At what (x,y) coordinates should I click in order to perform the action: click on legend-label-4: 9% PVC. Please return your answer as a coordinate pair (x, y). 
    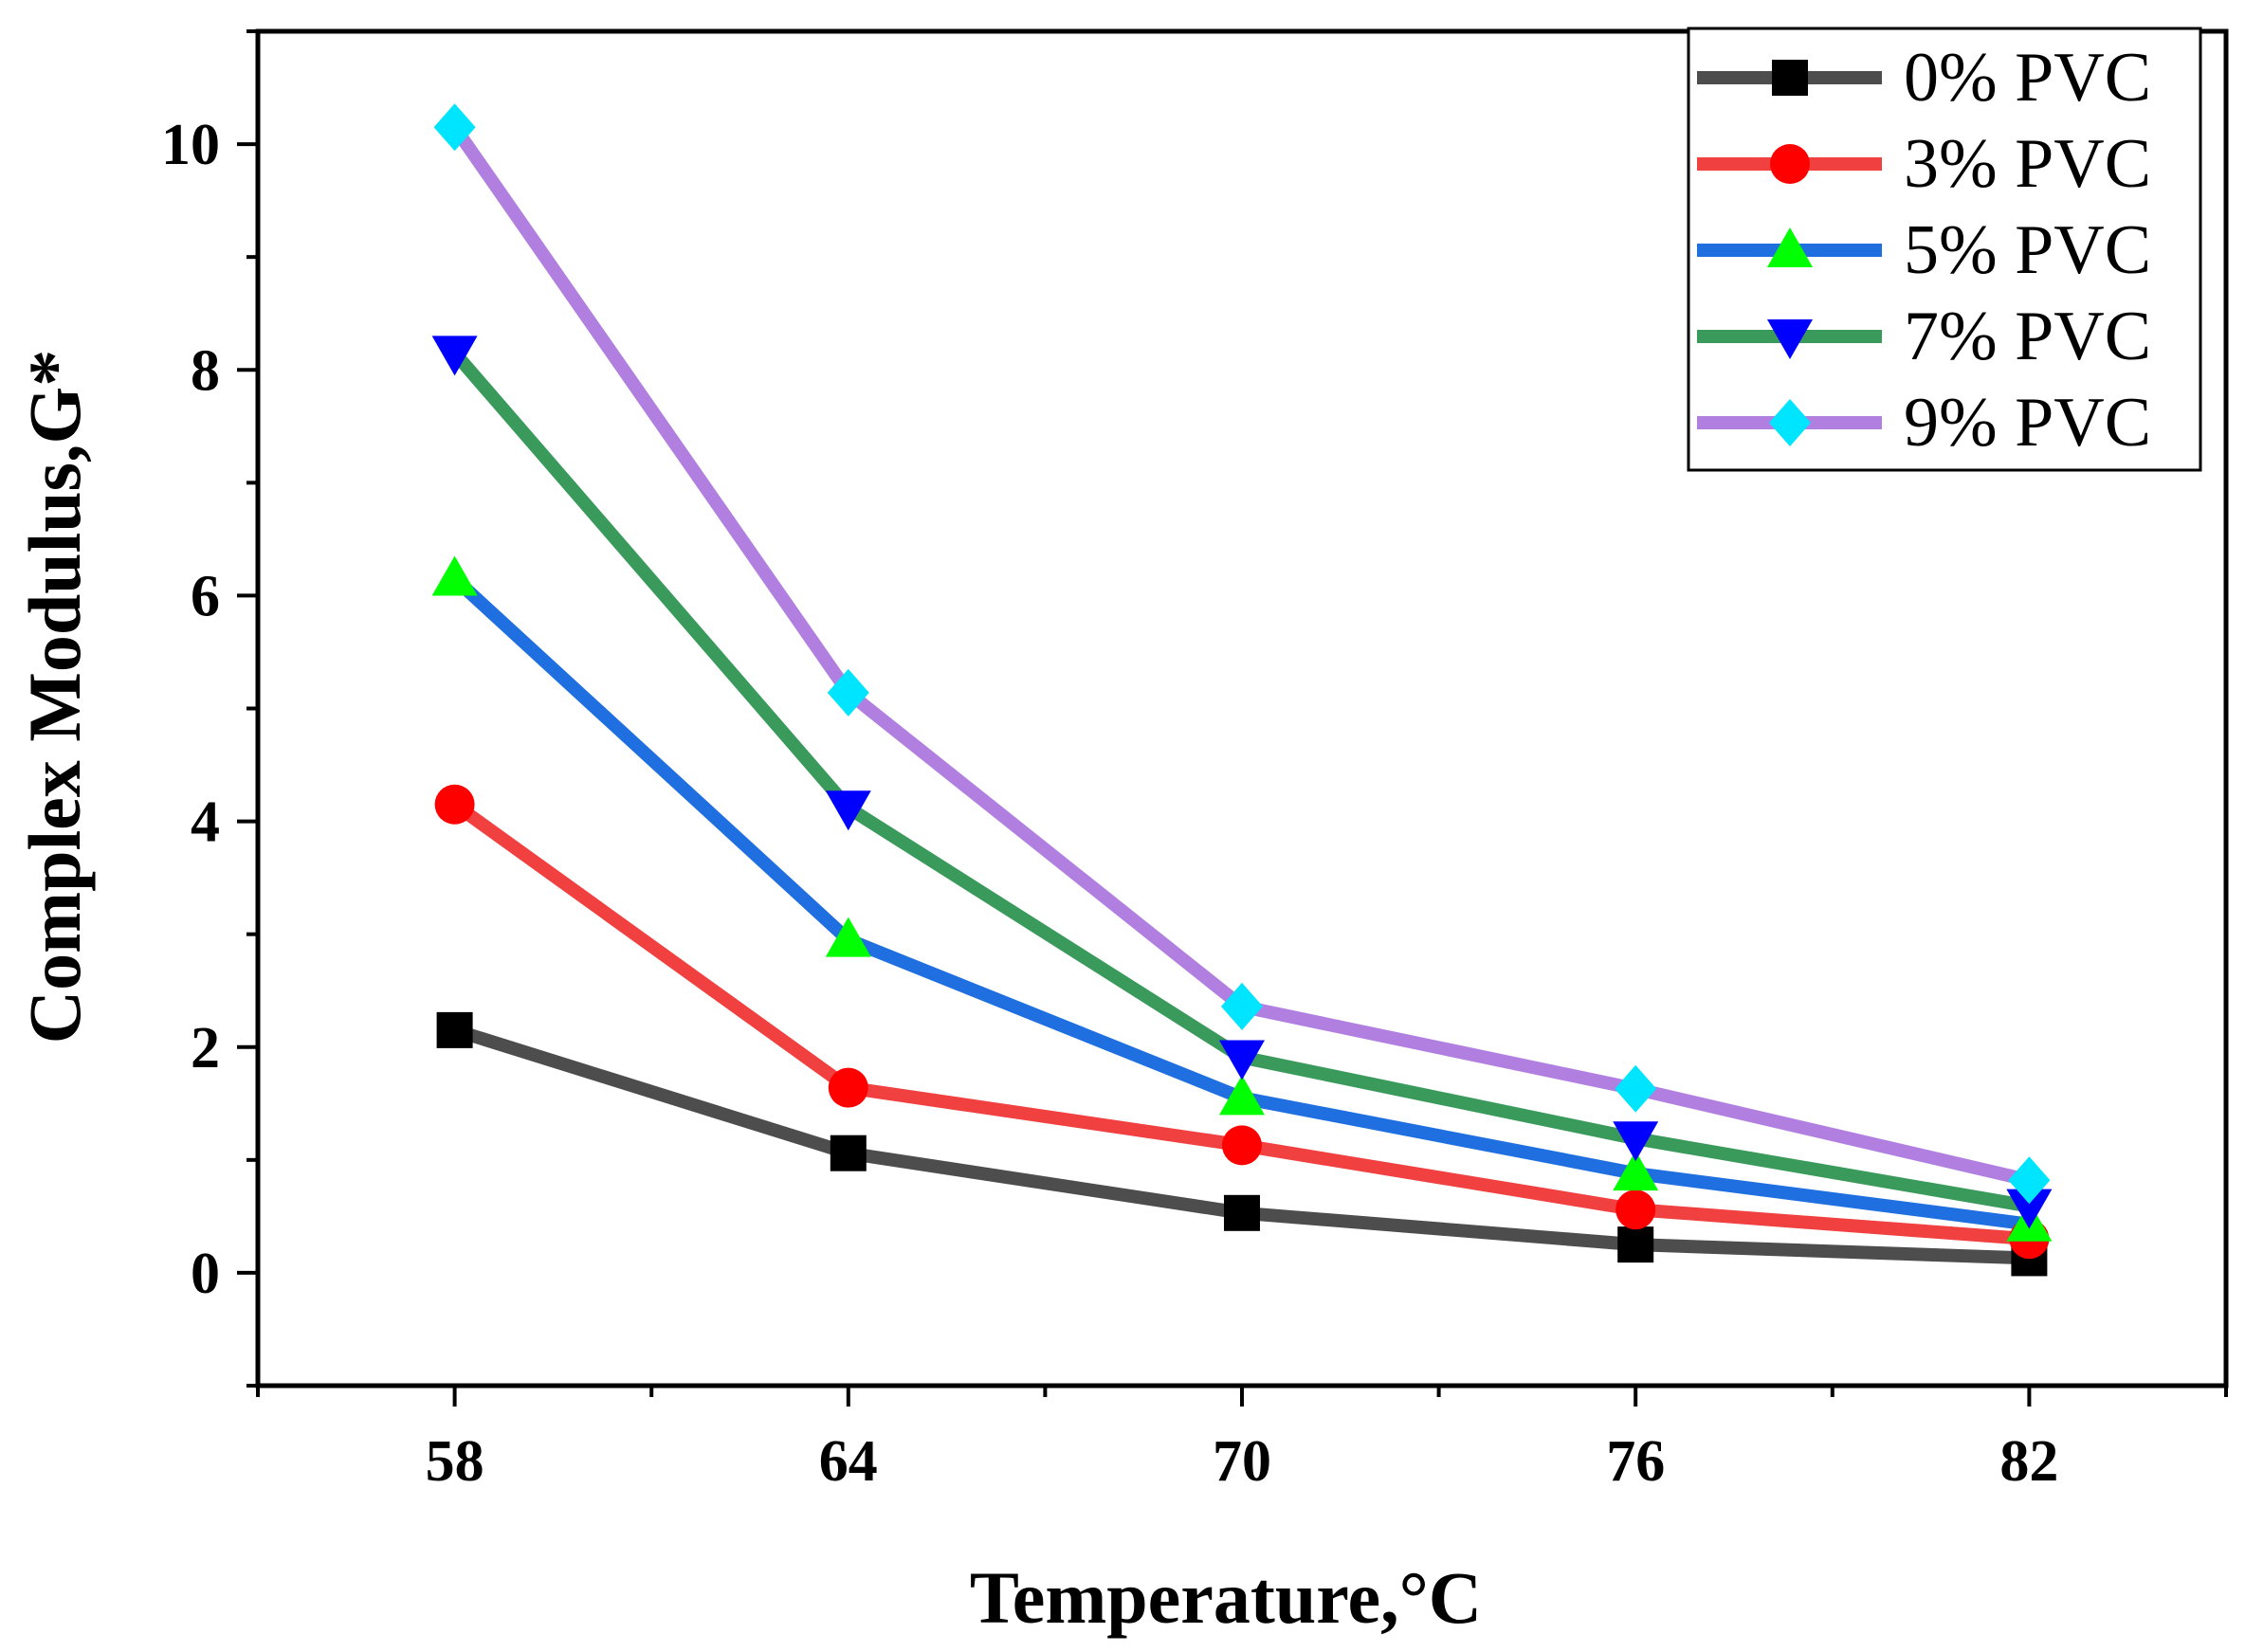
    Looking at the image, I should click on (2028, 423).